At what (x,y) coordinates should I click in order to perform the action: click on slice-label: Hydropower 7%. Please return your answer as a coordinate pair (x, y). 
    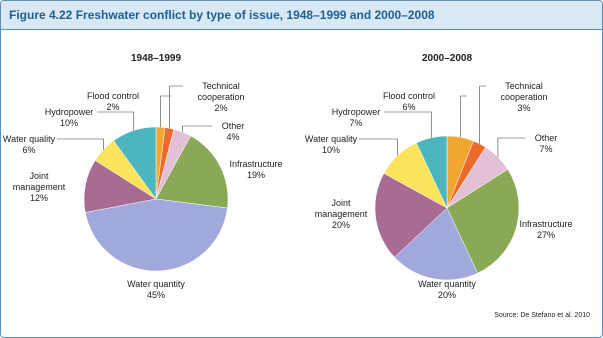
    Looking at the image, I should click on (356, 118).